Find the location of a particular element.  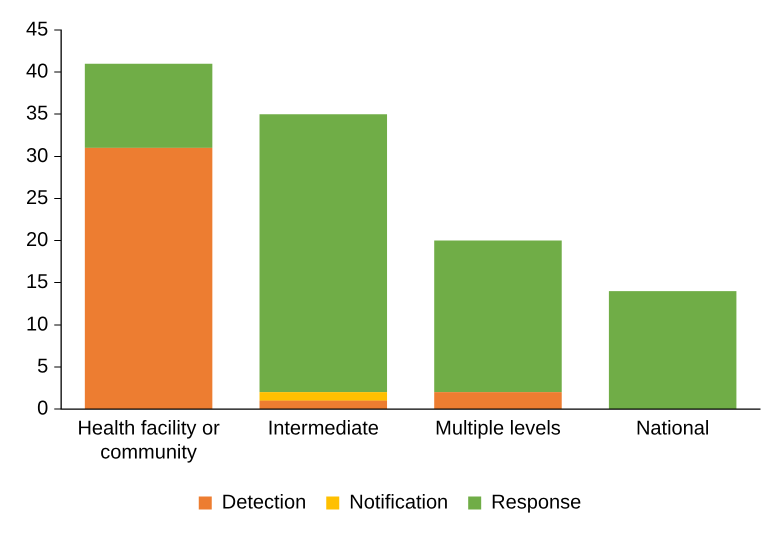

y-tick-label: 15 is located at coordinates (37, 282).